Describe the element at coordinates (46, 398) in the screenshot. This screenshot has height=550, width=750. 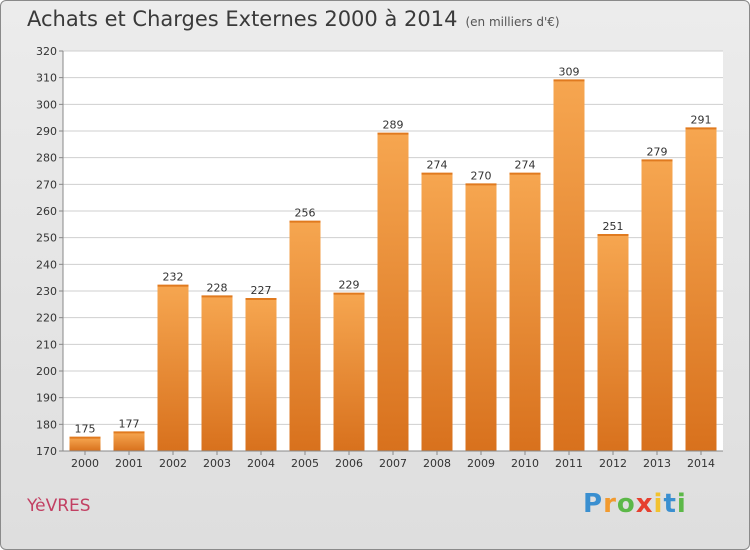
I see `y-tick-label: 190` at that location.